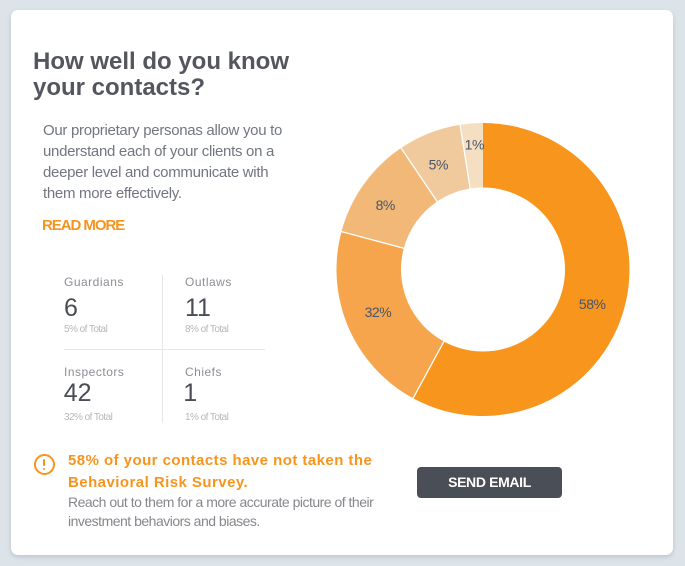  What do you see at coordinates (378, 312) in the screenshot?
I see `svg-text: 32%` at bounding box center [378, 312].